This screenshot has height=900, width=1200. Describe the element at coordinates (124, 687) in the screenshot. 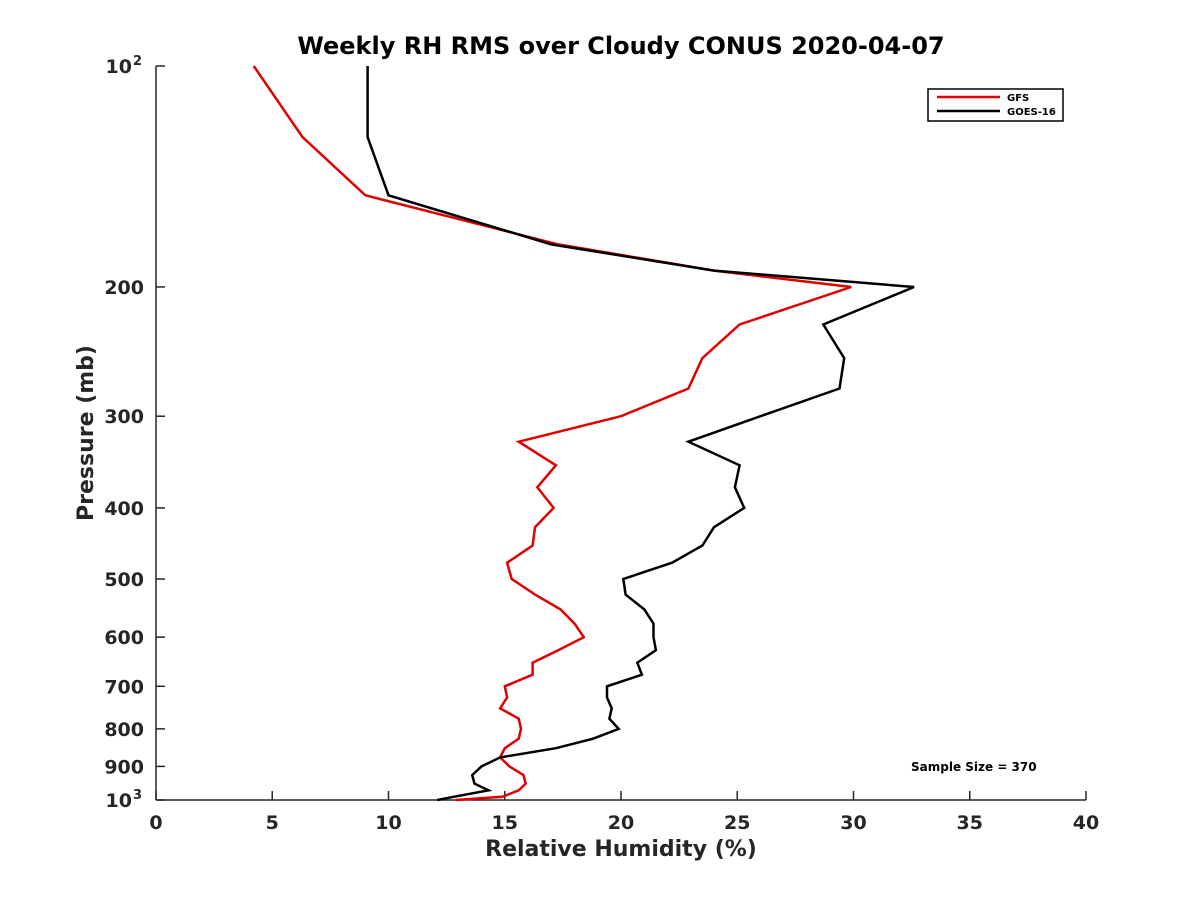

I see `y-tick-label: 700` at that location.